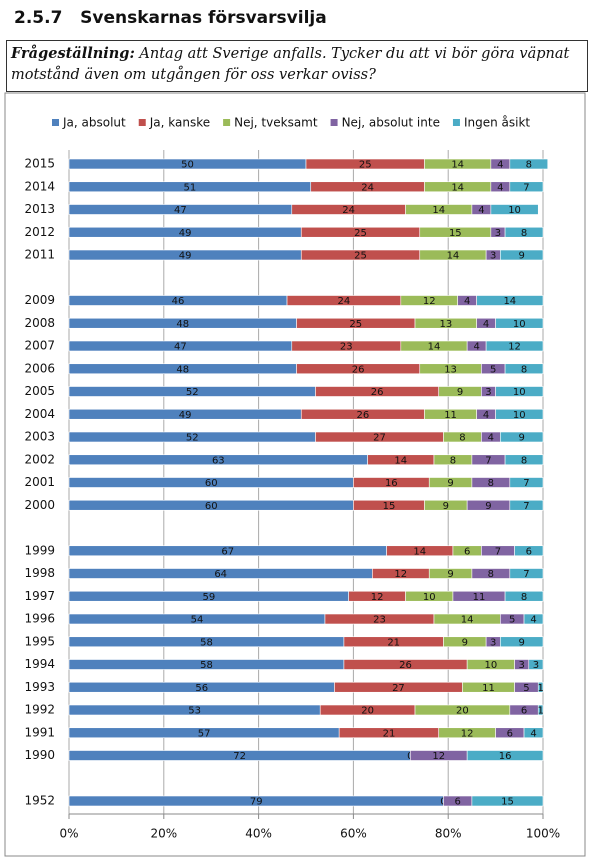 This screenshot has height=859, width=593. I want to click on data-label: 25, so click(360, 233).